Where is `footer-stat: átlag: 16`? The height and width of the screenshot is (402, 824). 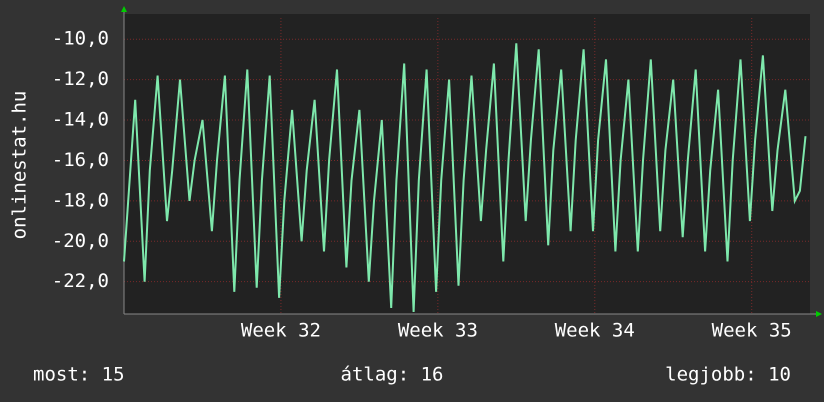
footer-stat: átlag: 16 is located at coordinates (392, 375).